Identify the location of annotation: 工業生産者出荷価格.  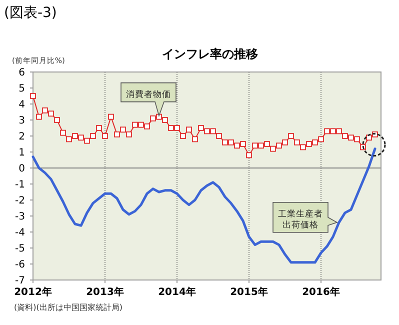
(300, 219).